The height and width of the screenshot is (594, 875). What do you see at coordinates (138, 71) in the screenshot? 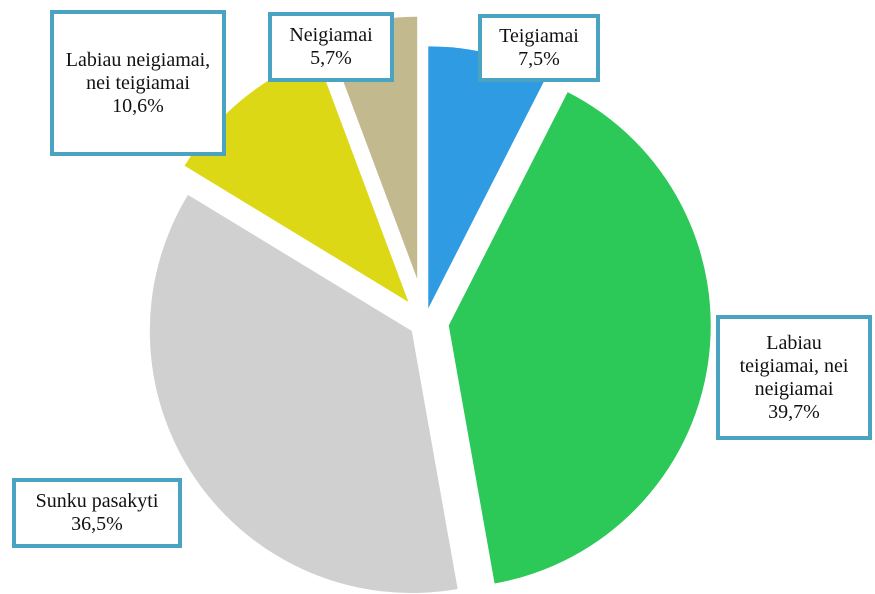
I see `category-name: Labiau neigiamai, nei teigiamai` at bounding box center [138, 71].